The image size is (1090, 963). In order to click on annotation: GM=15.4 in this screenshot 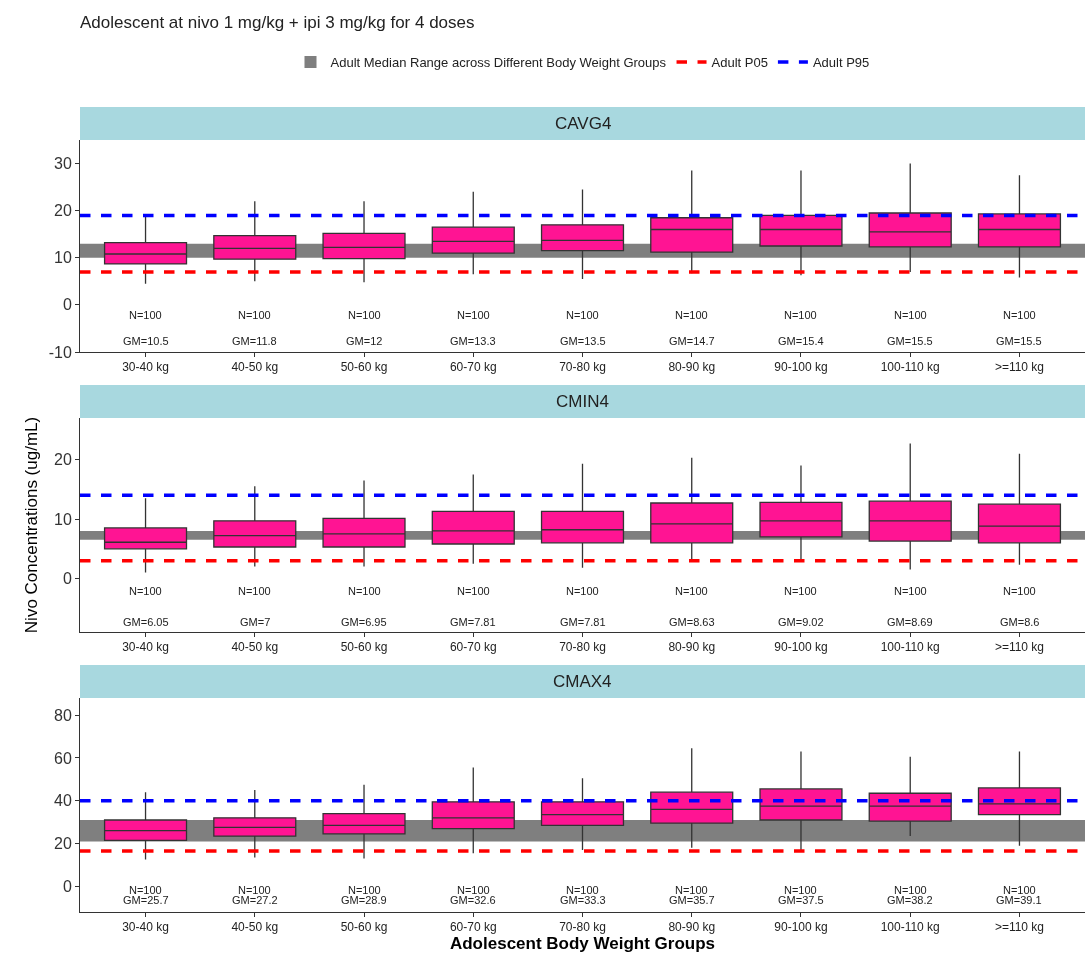, I will do `click(801, 341)`.